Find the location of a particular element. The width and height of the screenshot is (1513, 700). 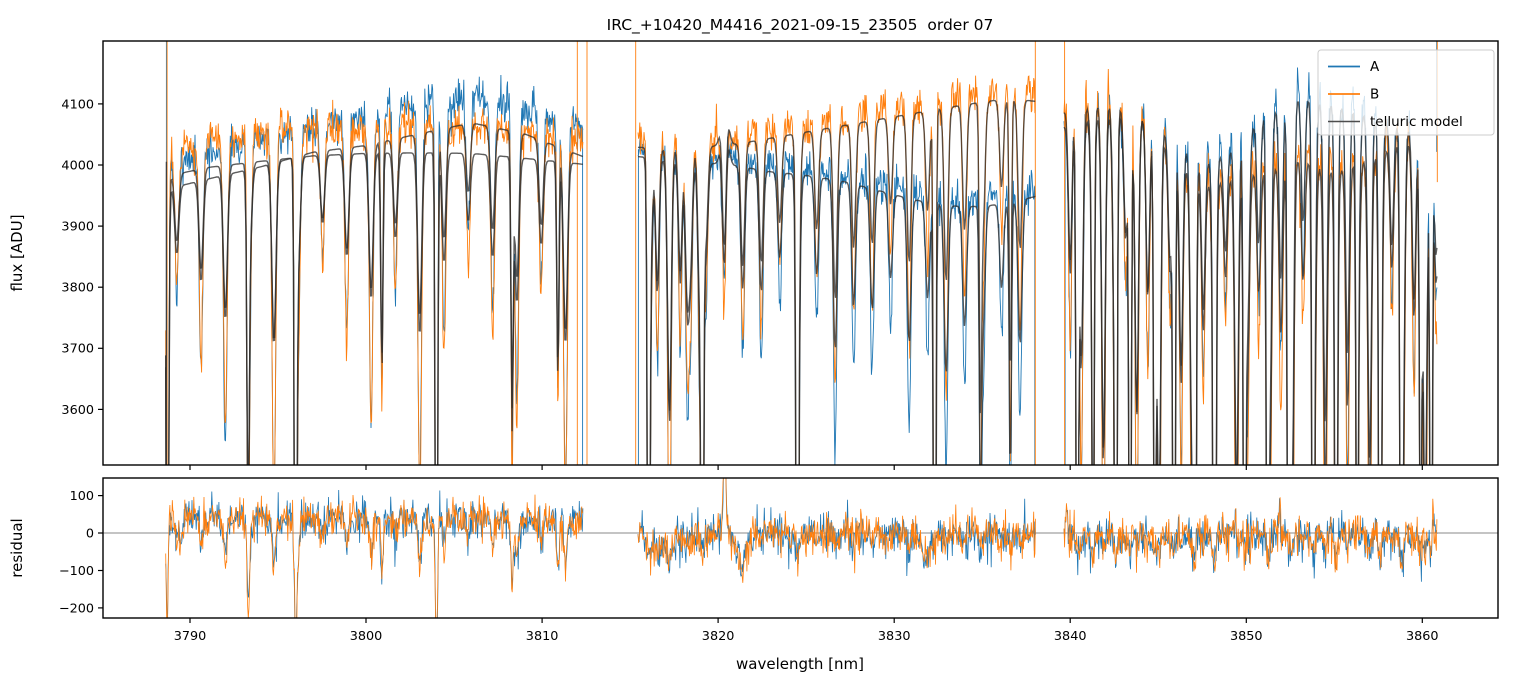

legend-box is located at coordinates (1406, 92).